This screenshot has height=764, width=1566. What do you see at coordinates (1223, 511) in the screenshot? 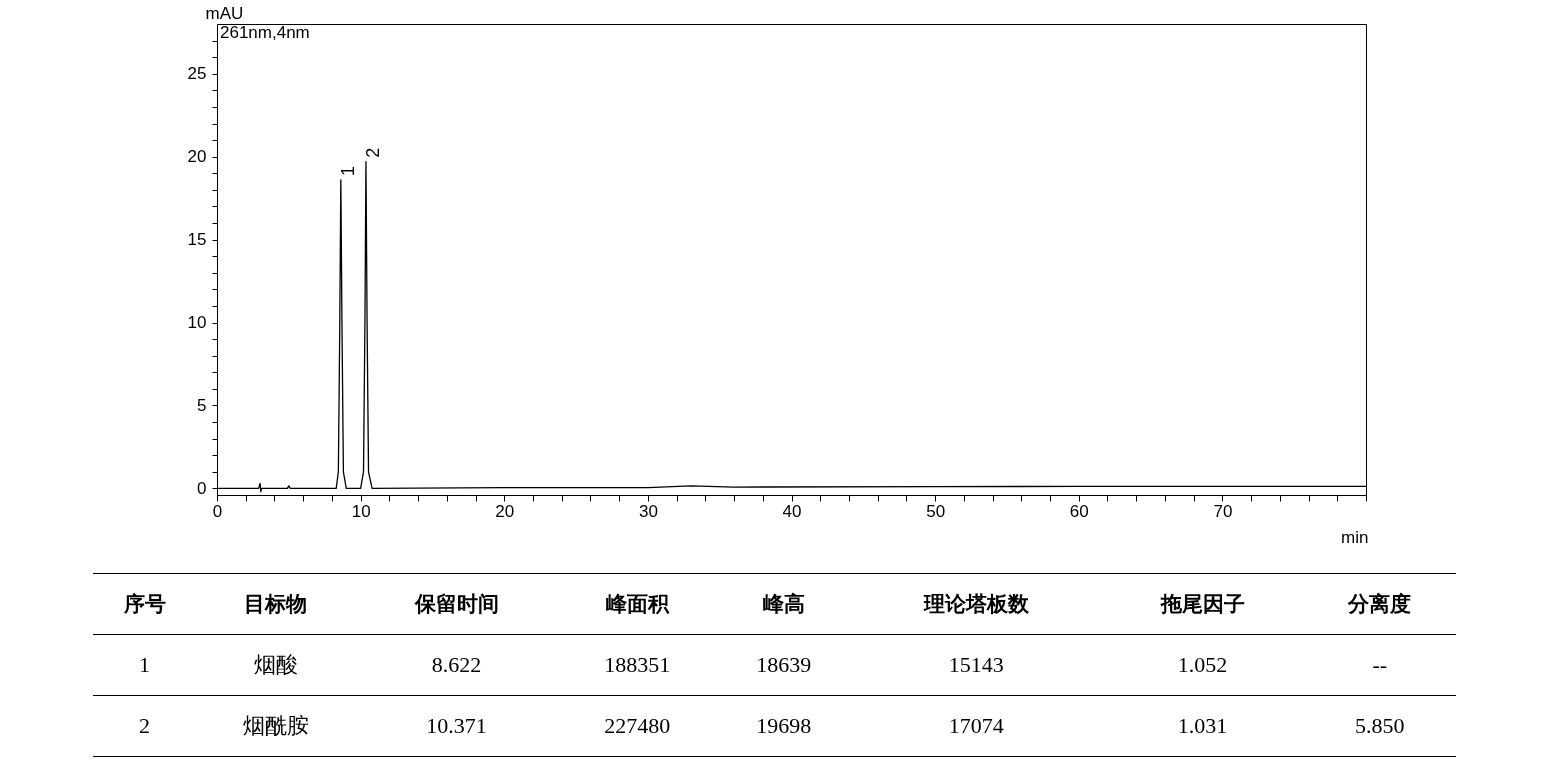
I see `x-tick-label: 70` at bounding box center [1223, 511].